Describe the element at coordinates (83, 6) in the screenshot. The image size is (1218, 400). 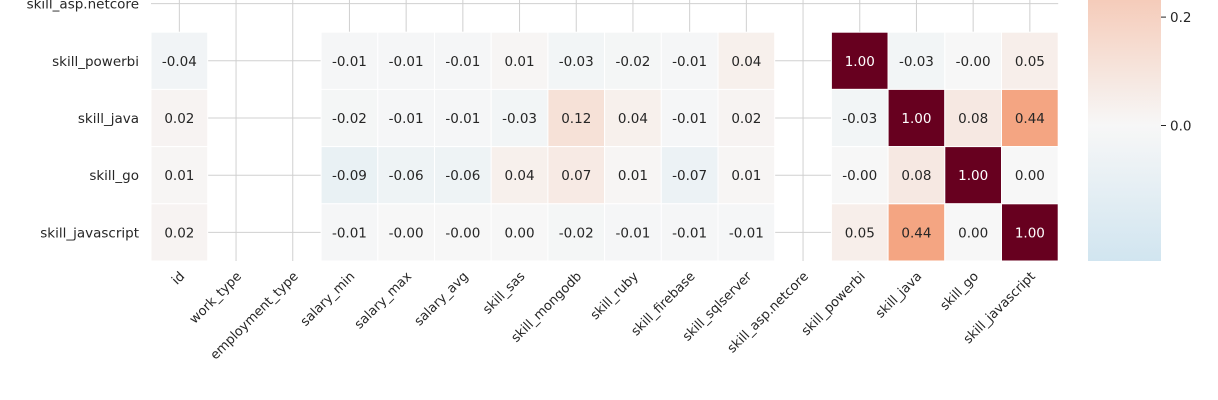
I see `y-tick-label: skill_asp.netcore` at that location.